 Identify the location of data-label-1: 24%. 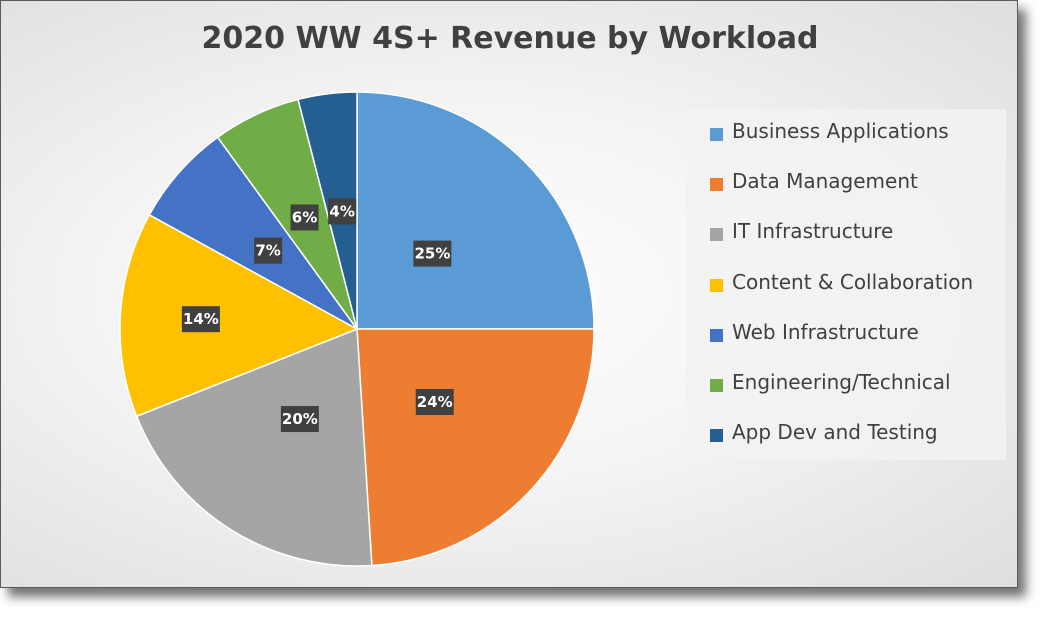
(434, 402).